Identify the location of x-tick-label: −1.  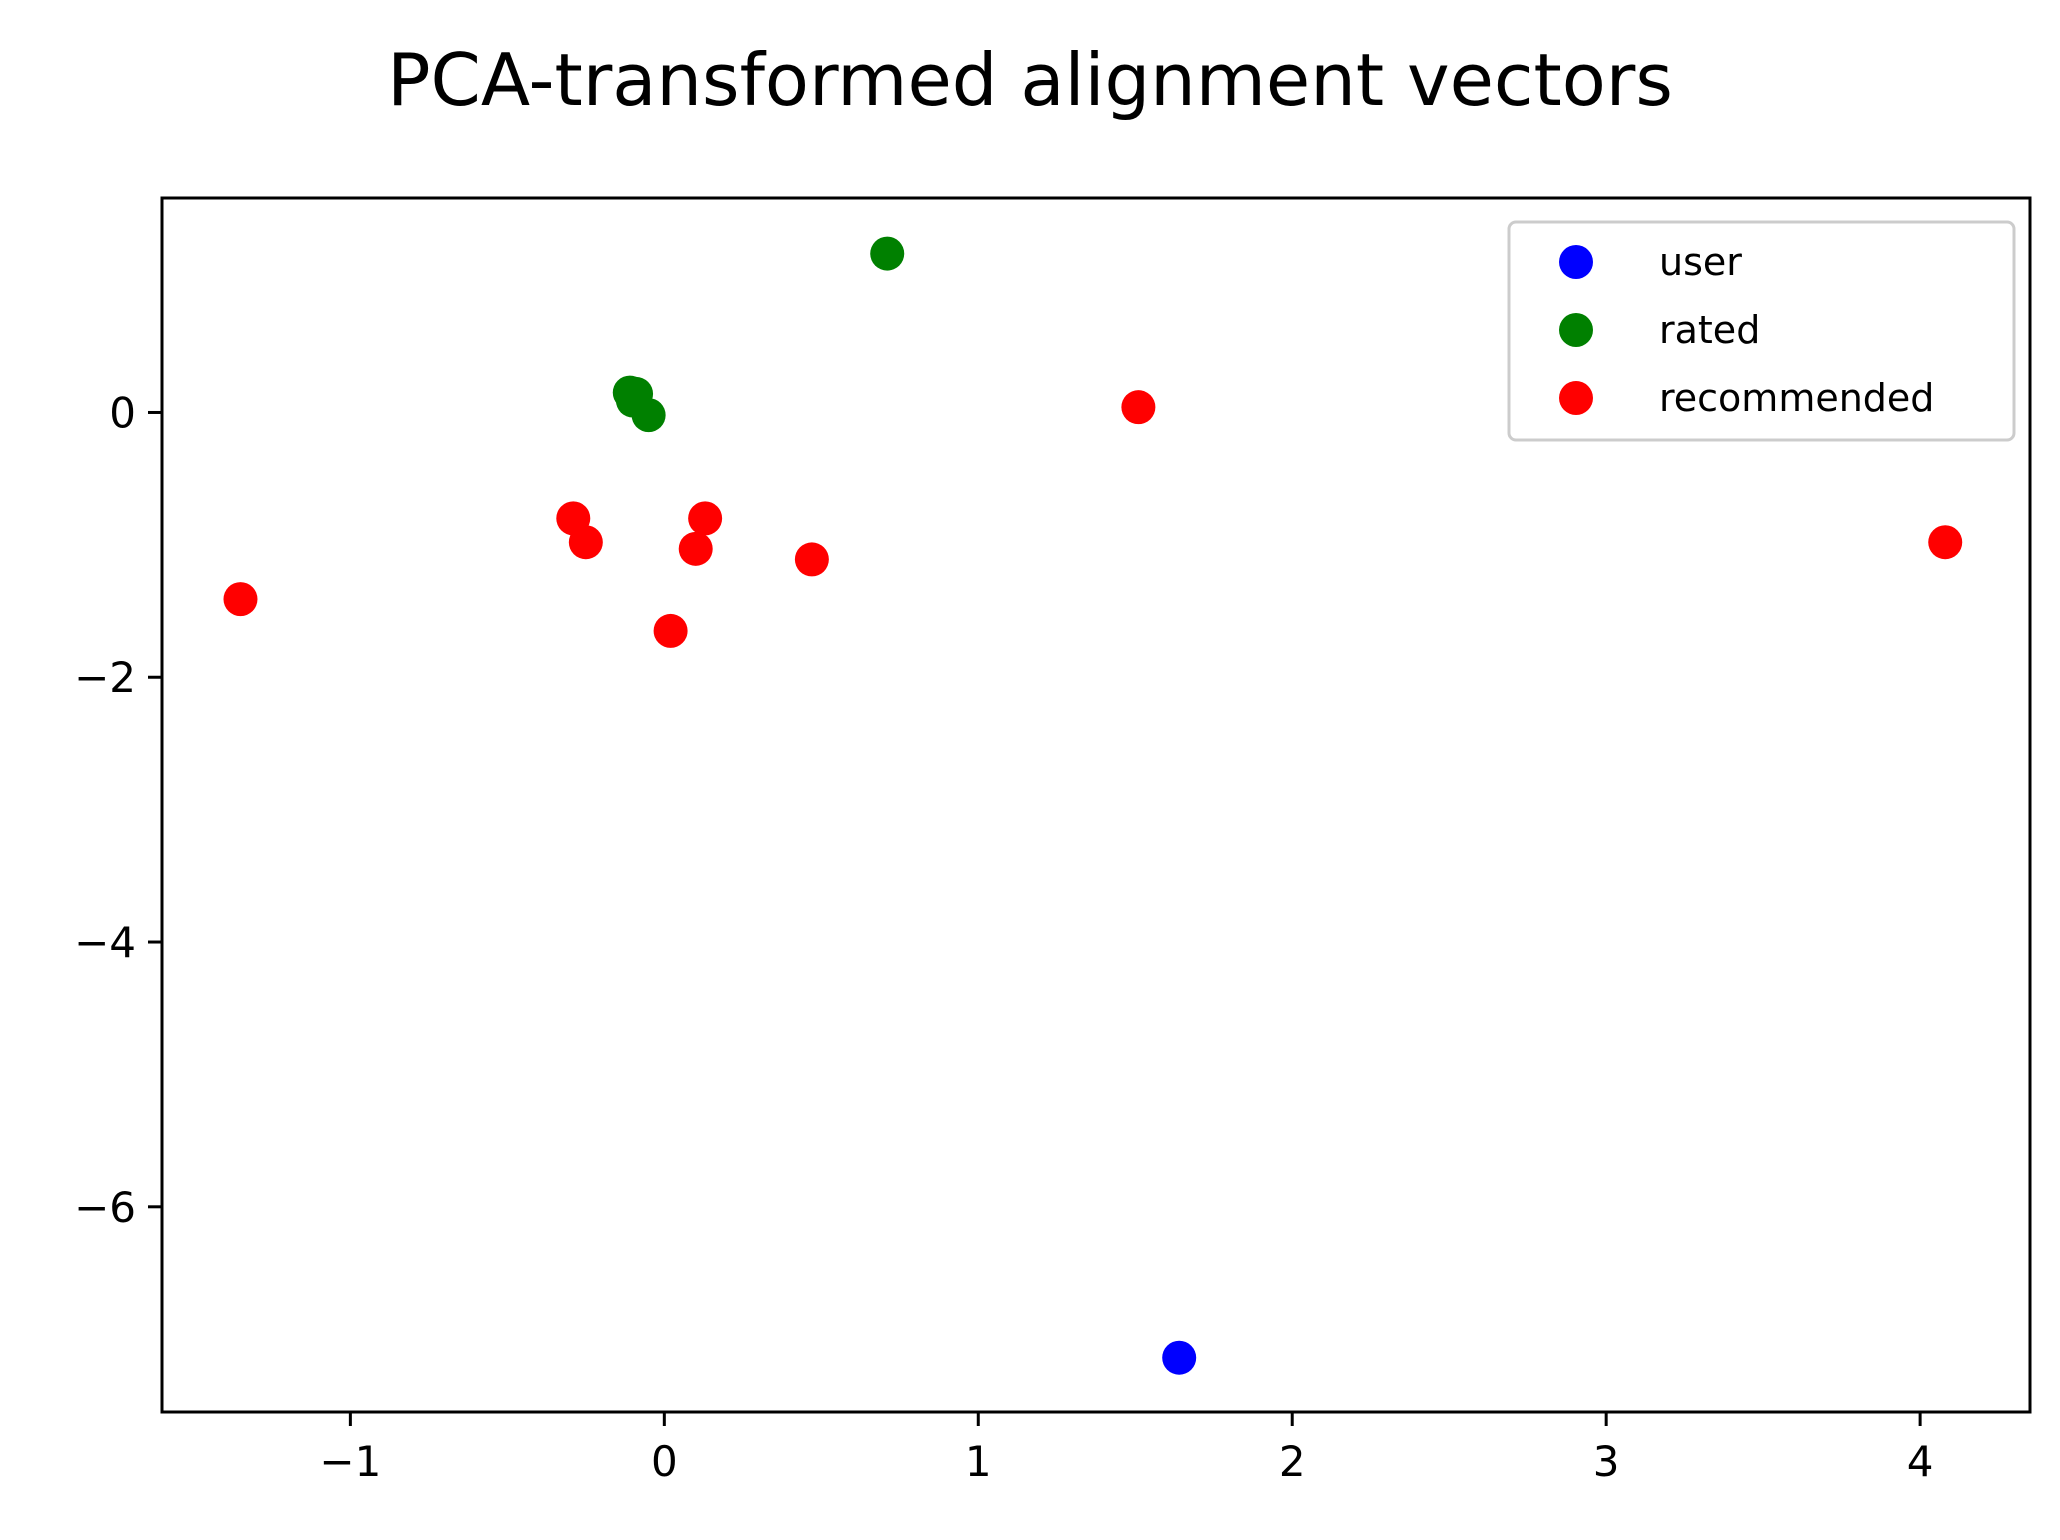
(350, 1461).